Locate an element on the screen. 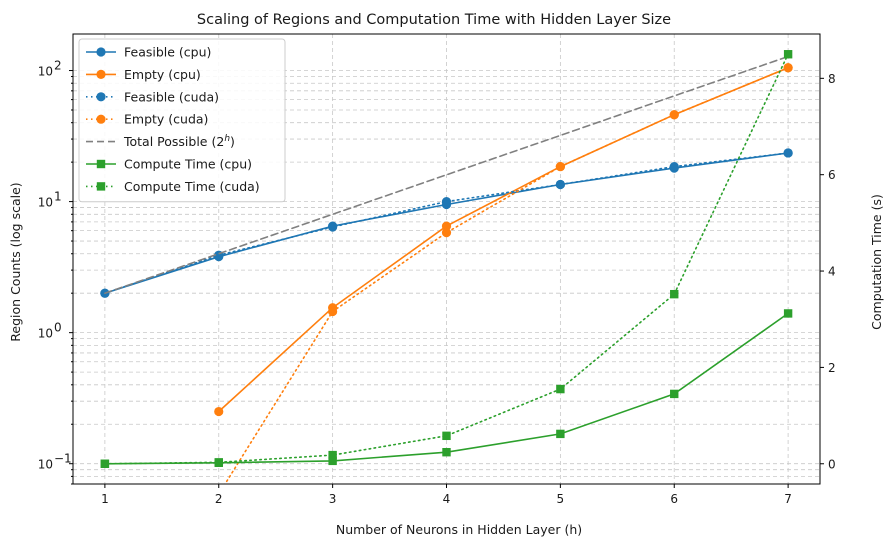 Image resolution: width=895 pixels, height=547 pixels. legend-item: Total Possible (2h) is located at coordinates (160, 141).